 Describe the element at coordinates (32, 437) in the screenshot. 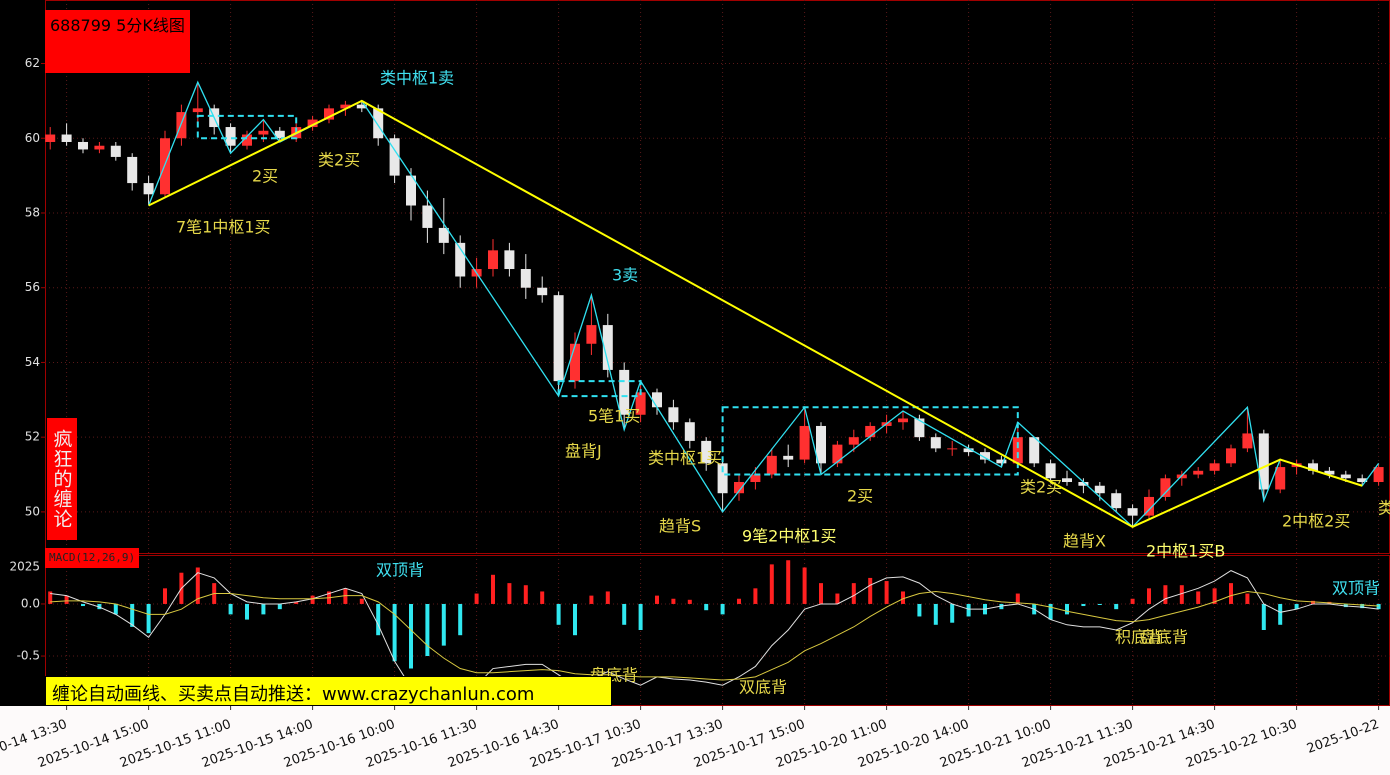

I see `y-tick-label: 52` at that location.